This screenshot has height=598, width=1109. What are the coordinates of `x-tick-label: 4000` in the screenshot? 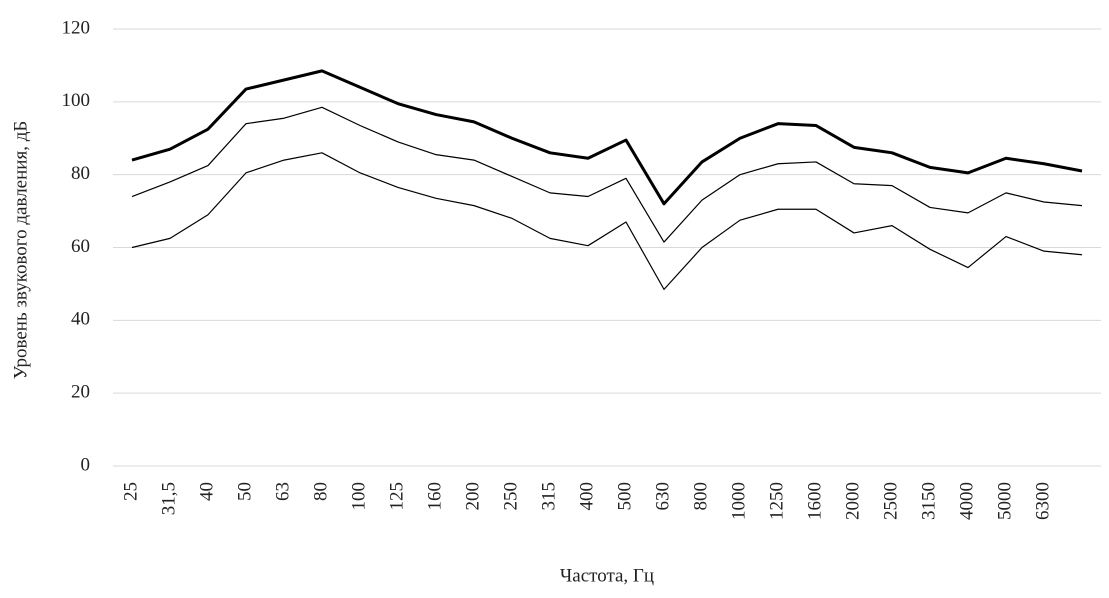 It's located at (966, 501).